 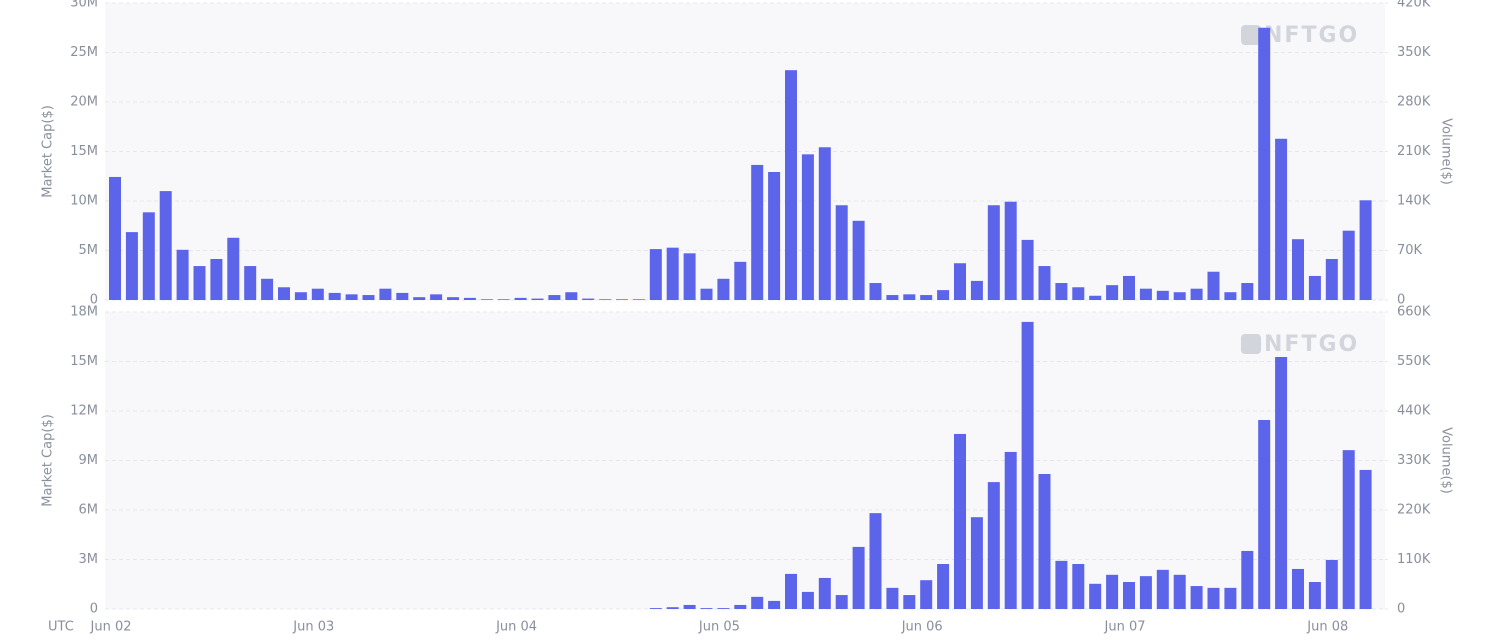 I want to click on y-tick-label: 6M, so click(x=89, y=510).